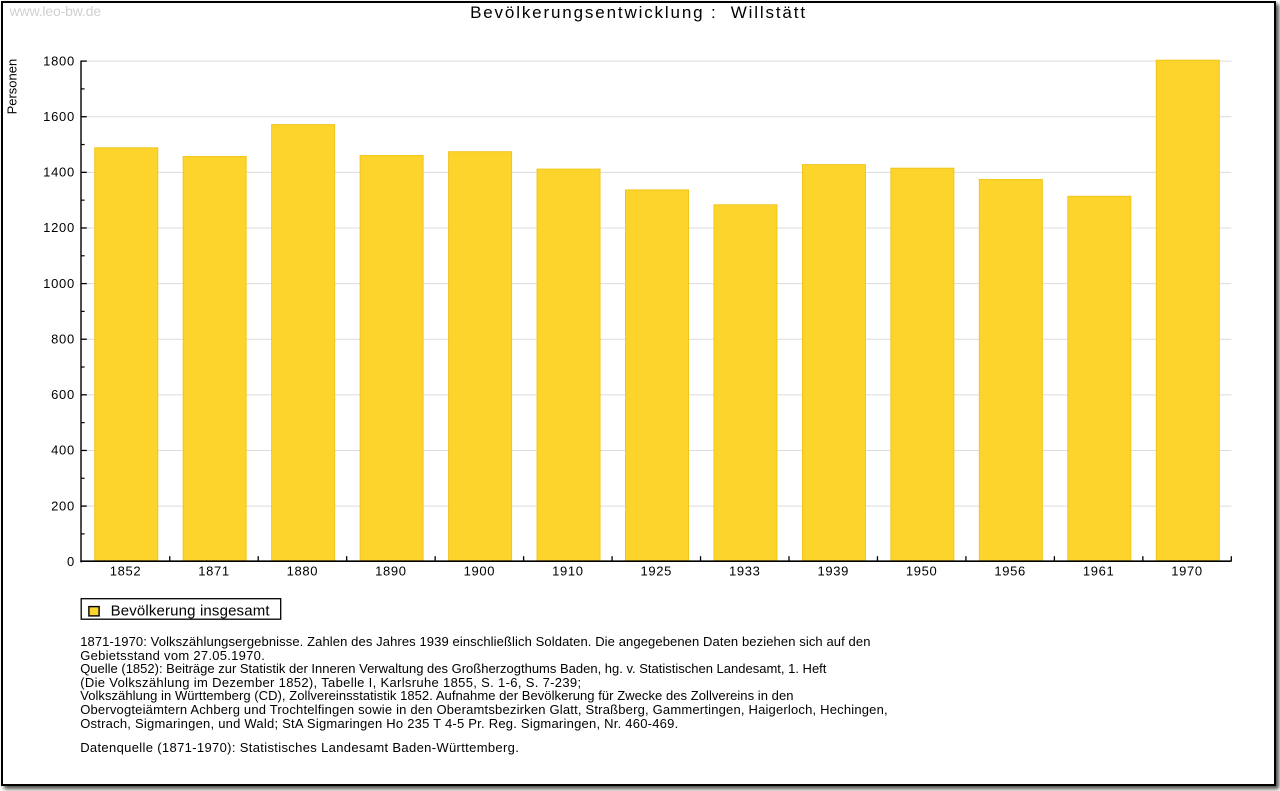 Image resolution: width=1280 pixels, height=791 pixels. What do you see at coordinates (479, 570) in the screenshot?
I see `svg-text: 1900` at bounding box center [479, 570].